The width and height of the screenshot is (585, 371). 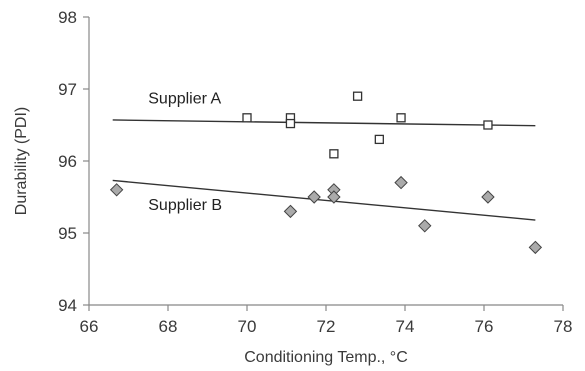 What do you see at coordinates (67, 17) in the screenshot?
I see `y-tick-label: 98` at bounding box center [67, 17].